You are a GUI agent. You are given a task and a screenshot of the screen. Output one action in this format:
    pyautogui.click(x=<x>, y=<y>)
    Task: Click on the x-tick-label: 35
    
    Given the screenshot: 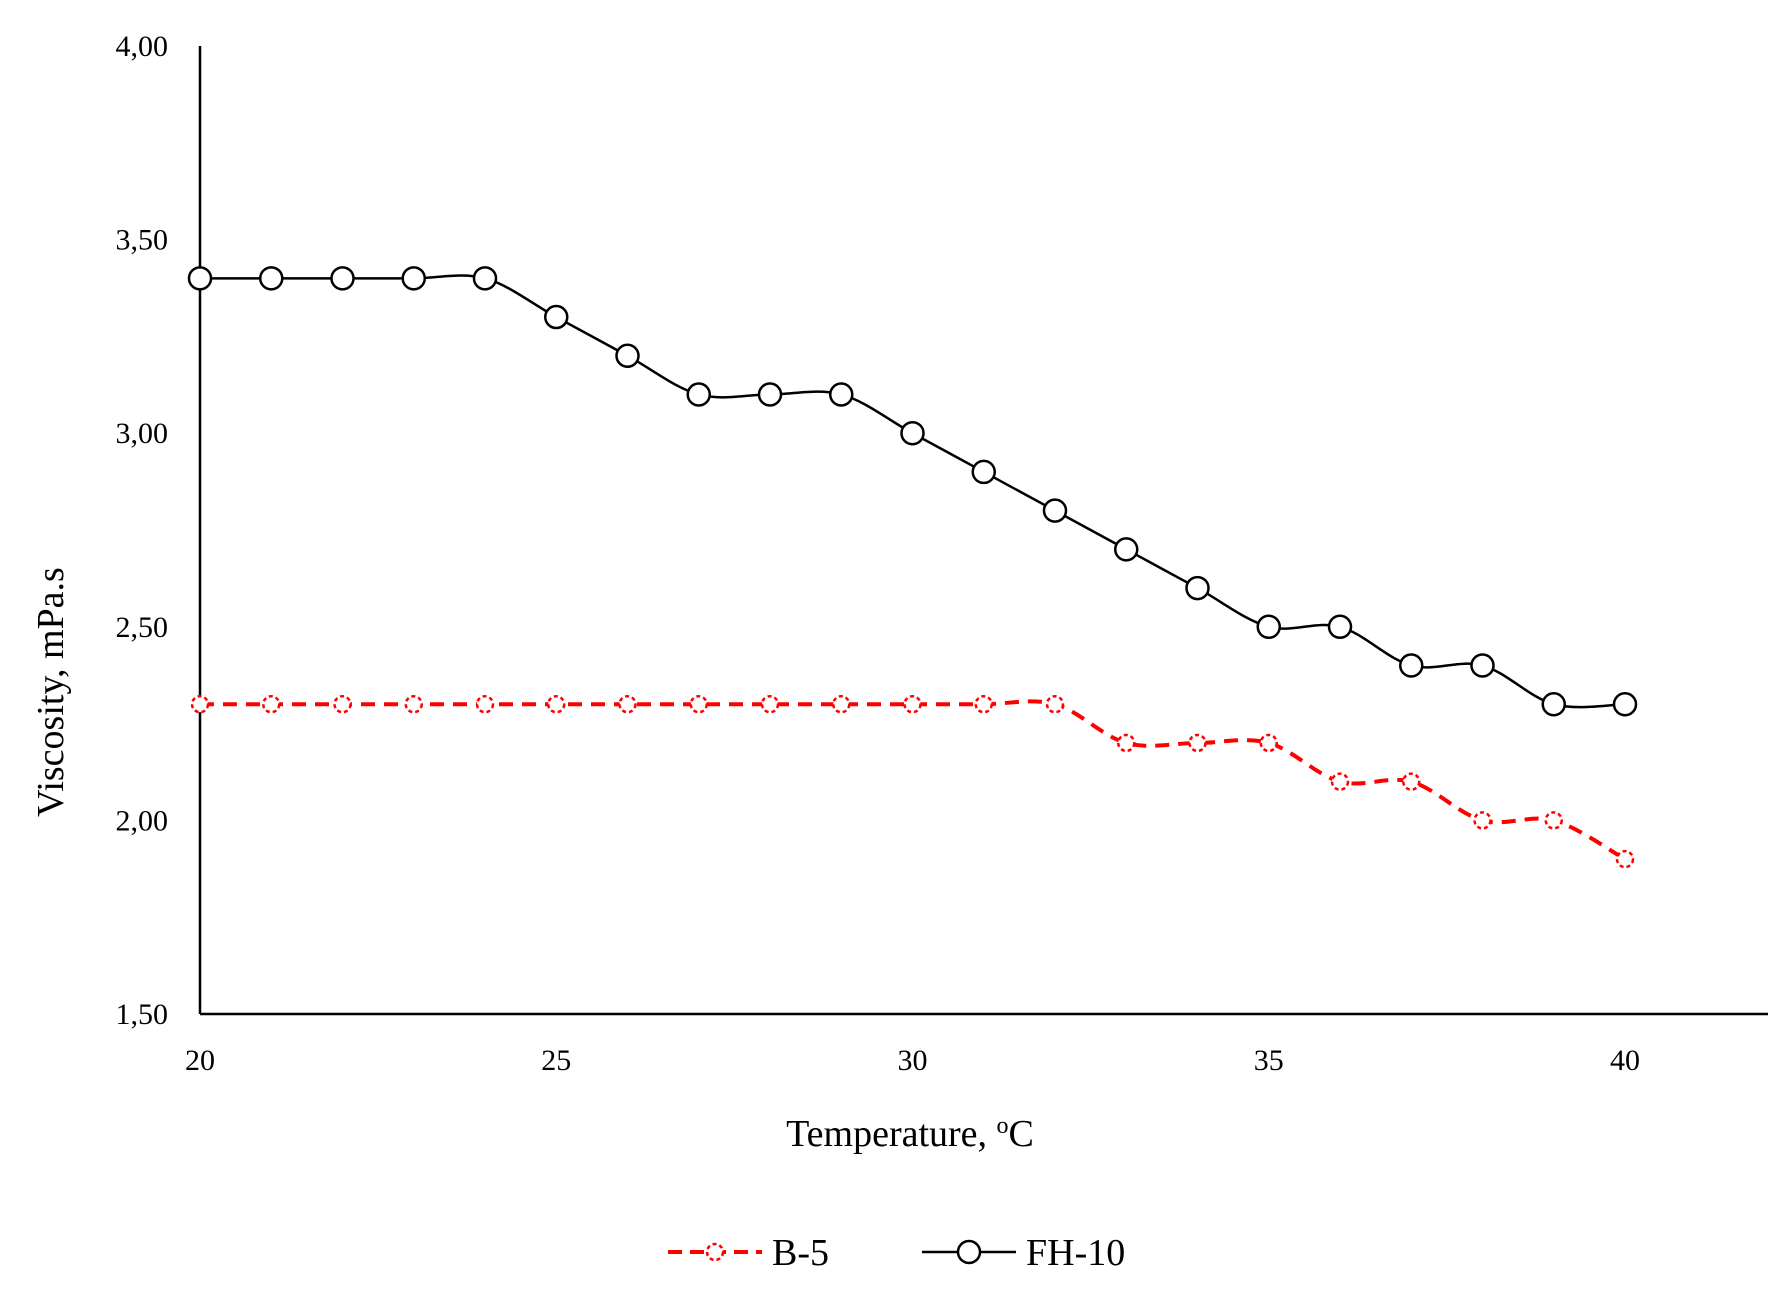 What is the action you would take?
    pyautogui.click(x=1269, y=1060)
    